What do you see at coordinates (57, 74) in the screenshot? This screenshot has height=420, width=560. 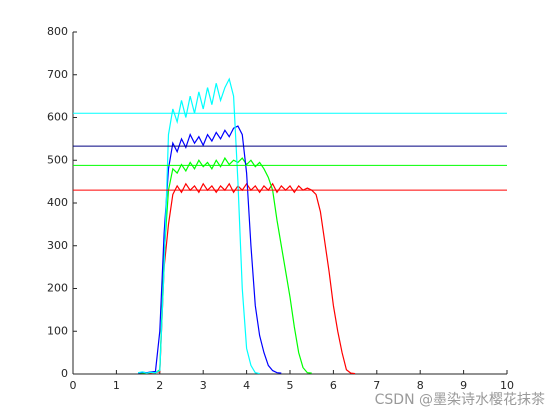 I see `y-tick-label: 700` at bounding box center [57, 74].